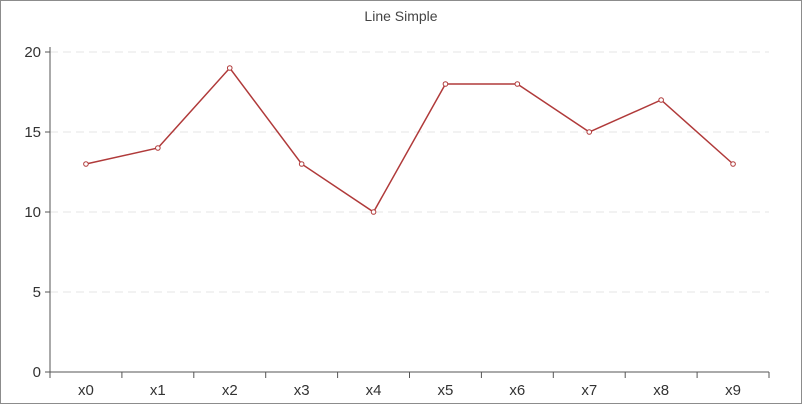  Describe the element at coordinates (302, 390) in the screenshot. I see `x-tick-label: x3` at that location.